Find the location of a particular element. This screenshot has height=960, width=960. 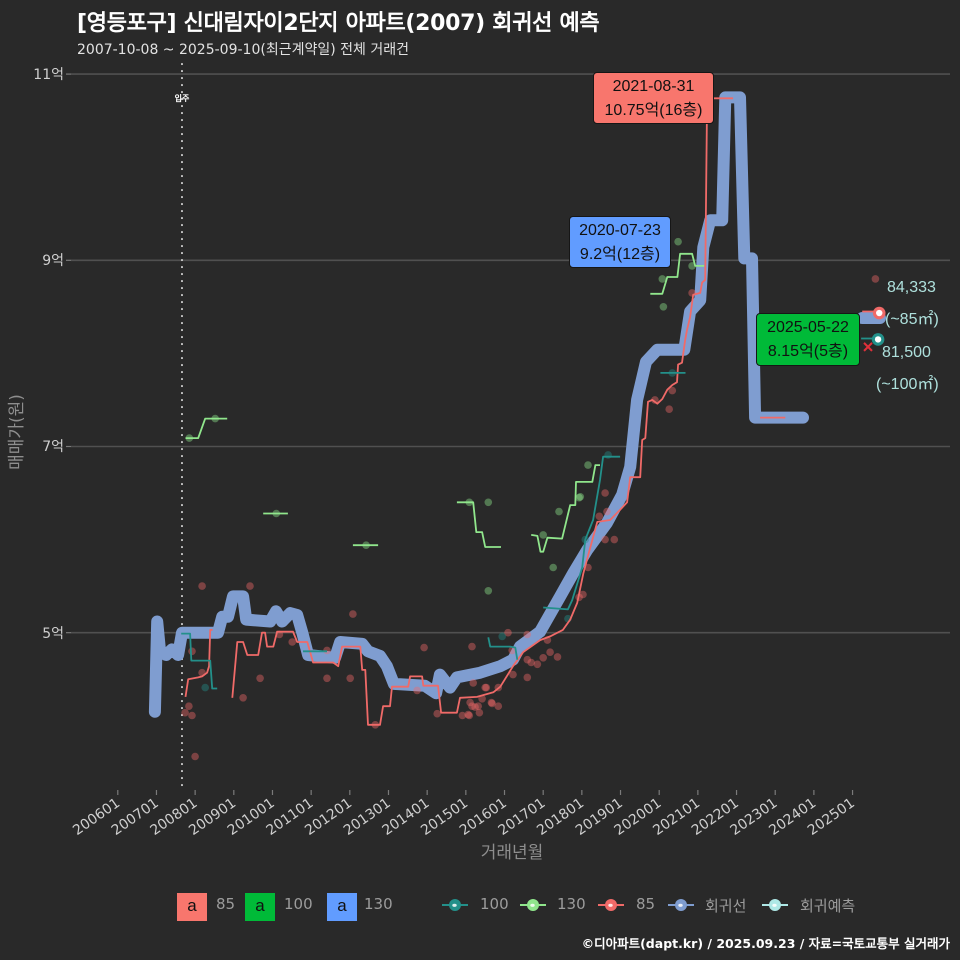

legend-line-label-85: 85 is located at coordinates (646, 904).